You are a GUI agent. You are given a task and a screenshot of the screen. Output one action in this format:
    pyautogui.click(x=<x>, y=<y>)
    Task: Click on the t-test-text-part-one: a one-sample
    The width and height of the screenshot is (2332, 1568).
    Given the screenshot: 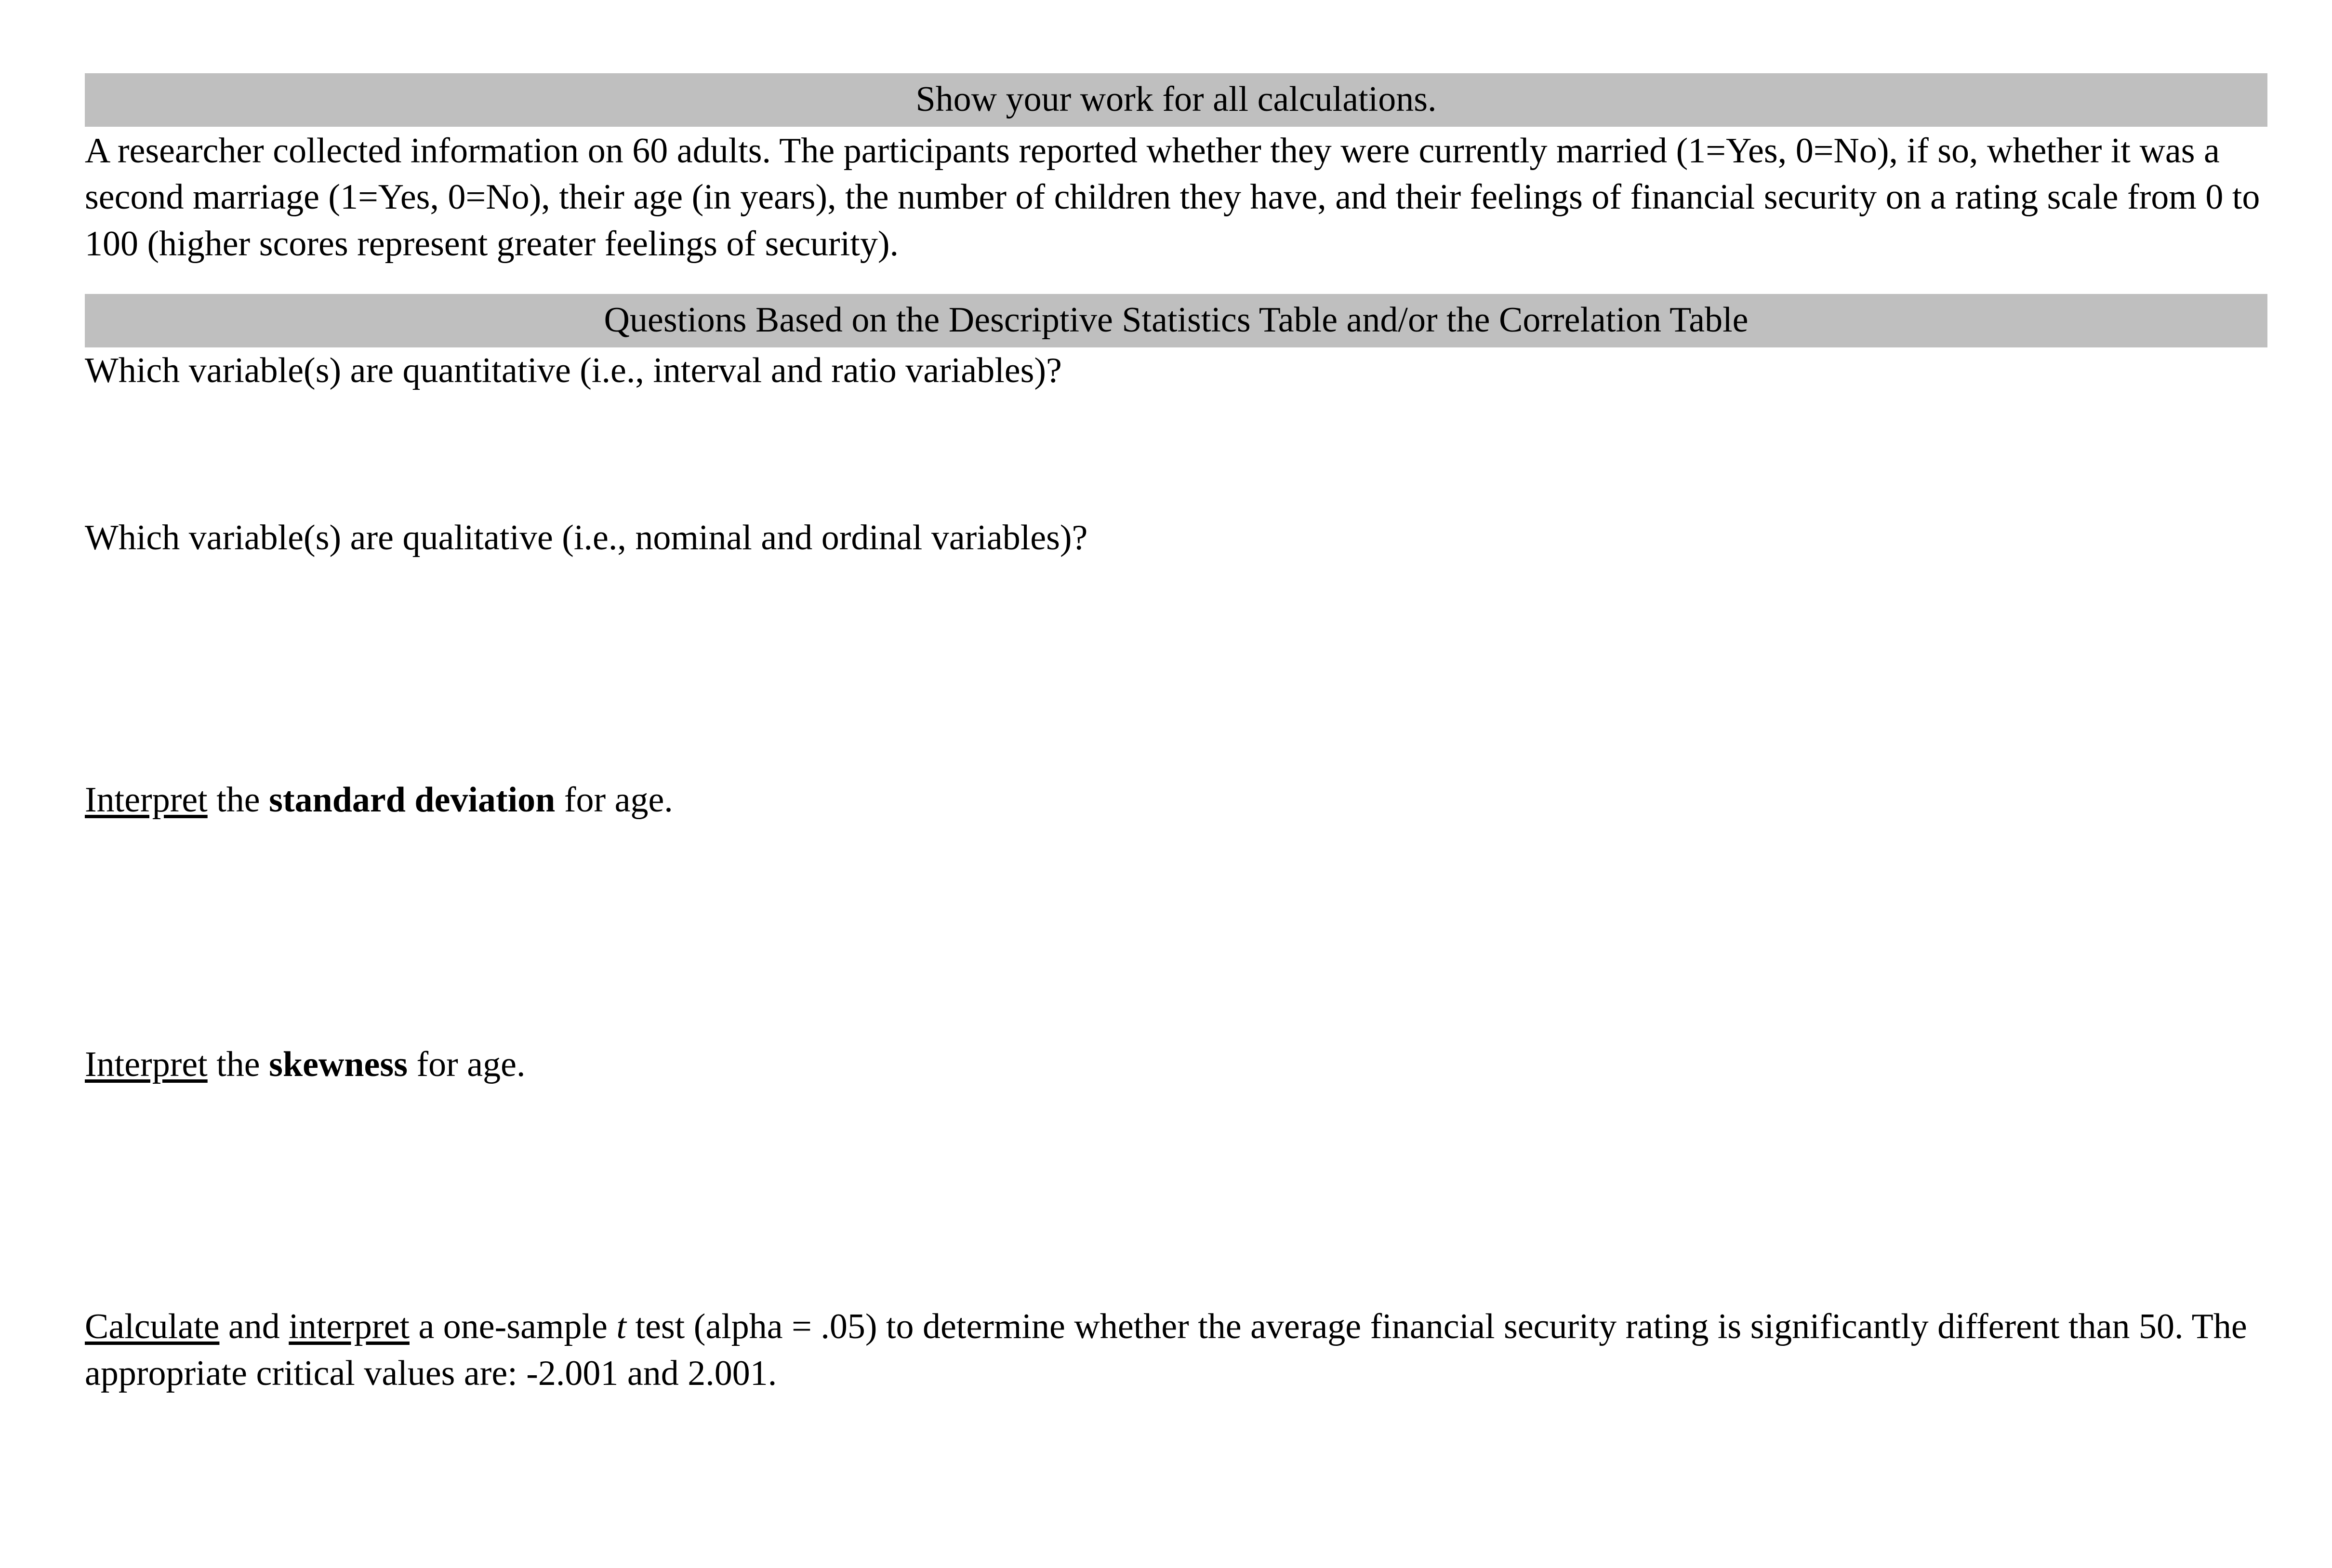 What is the action you would take?
    pyautogui.click(x=513, y=1327)
    